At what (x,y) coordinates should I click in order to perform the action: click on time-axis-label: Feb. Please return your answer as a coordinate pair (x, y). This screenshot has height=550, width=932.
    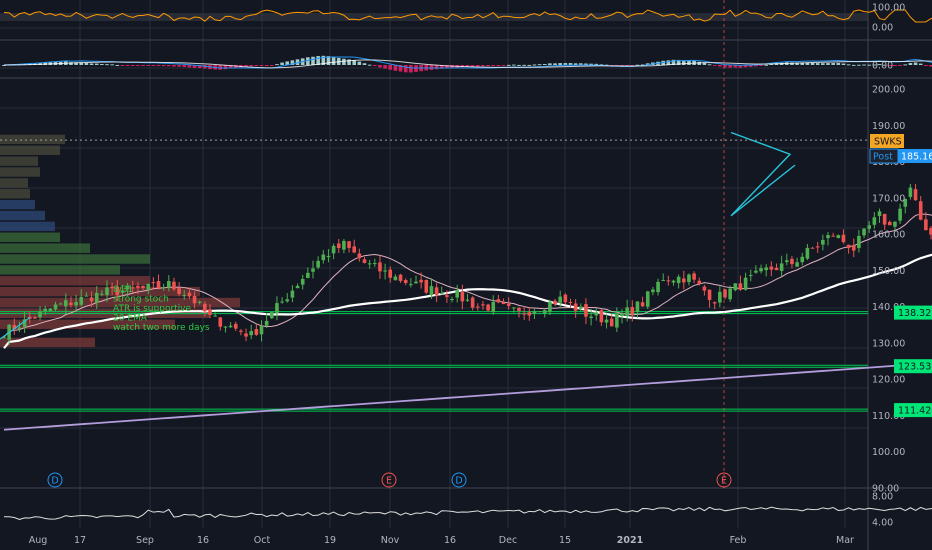
    Looking at the image, I should click on (738, 540).